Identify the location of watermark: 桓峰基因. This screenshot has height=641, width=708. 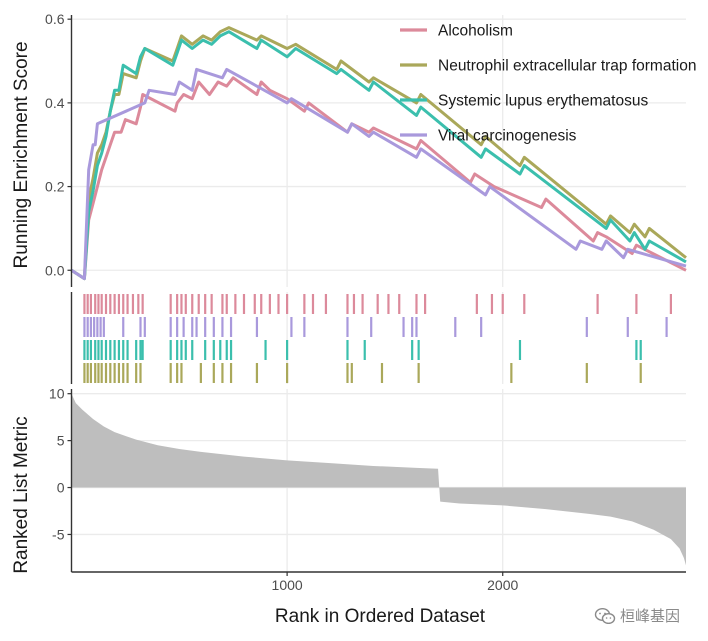
(637, 615).